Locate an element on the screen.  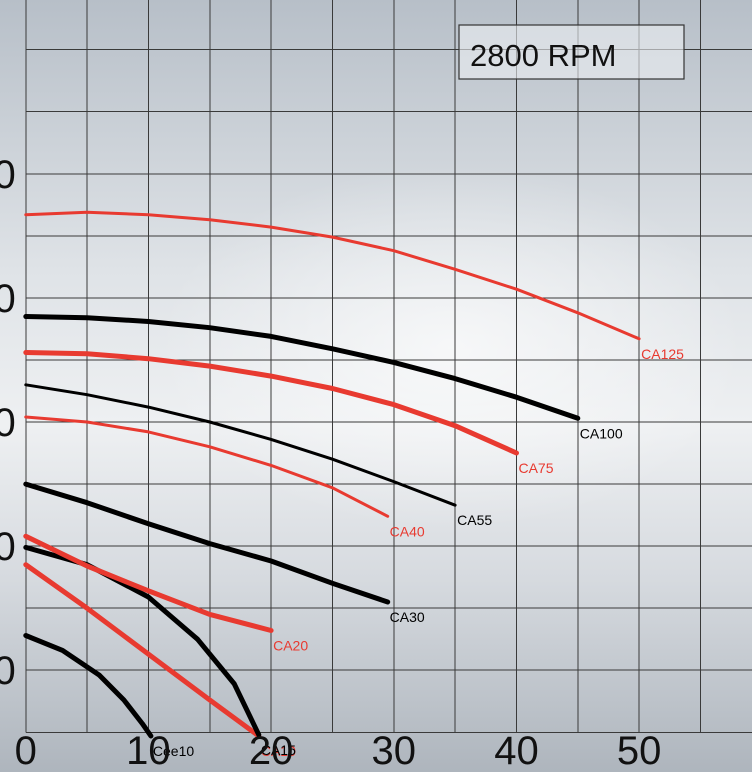
series-line-cee10 is located at coordinates (88, 686).